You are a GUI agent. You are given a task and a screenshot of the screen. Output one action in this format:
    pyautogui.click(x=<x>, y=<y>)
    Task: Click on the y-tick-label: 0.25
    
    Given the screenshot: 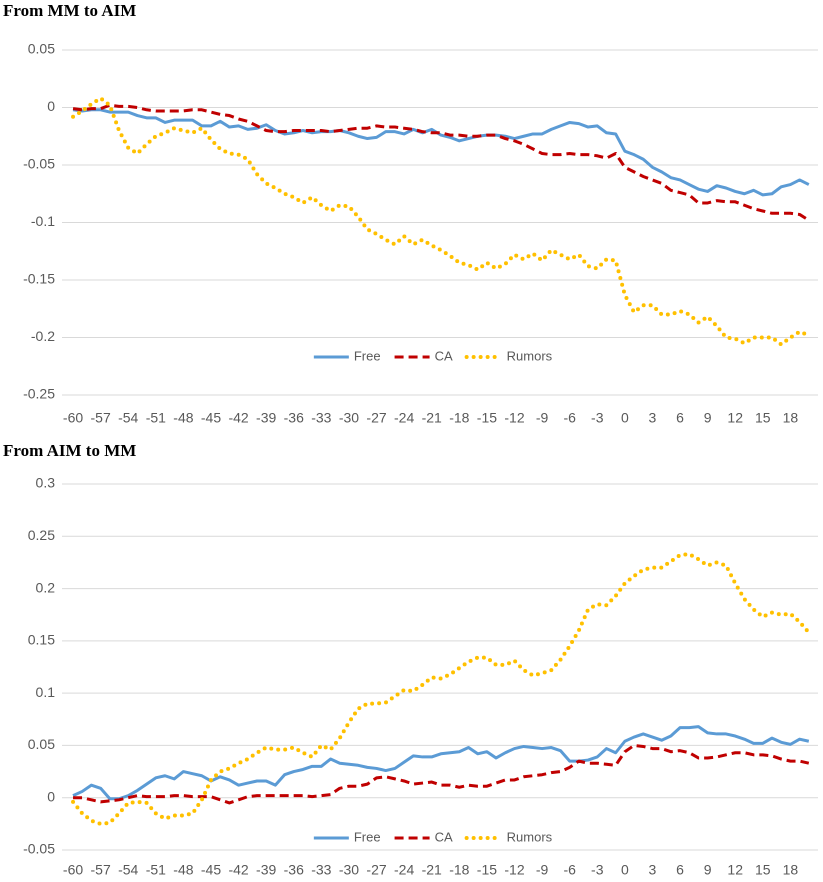 What is the action you would take?
    pyautogui.click(x=41, y=535)
    